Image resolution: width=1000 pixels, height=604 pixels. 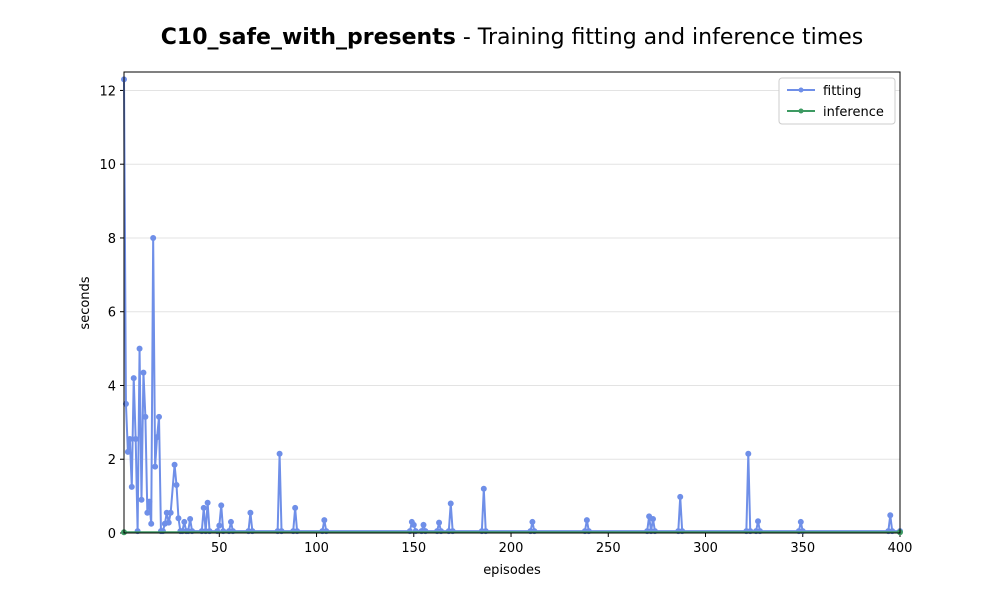 What do you see at coordinates (308, 37) in the screenshot?
I see `title-bold: C10_safe_with_presents` at bounding box center [308, 37].